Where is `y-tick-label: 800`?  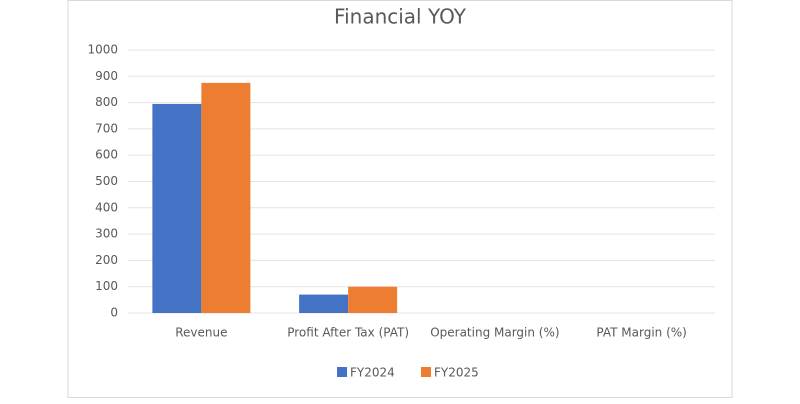 y-tick-label: 800 is located at coordinates (106, 102).